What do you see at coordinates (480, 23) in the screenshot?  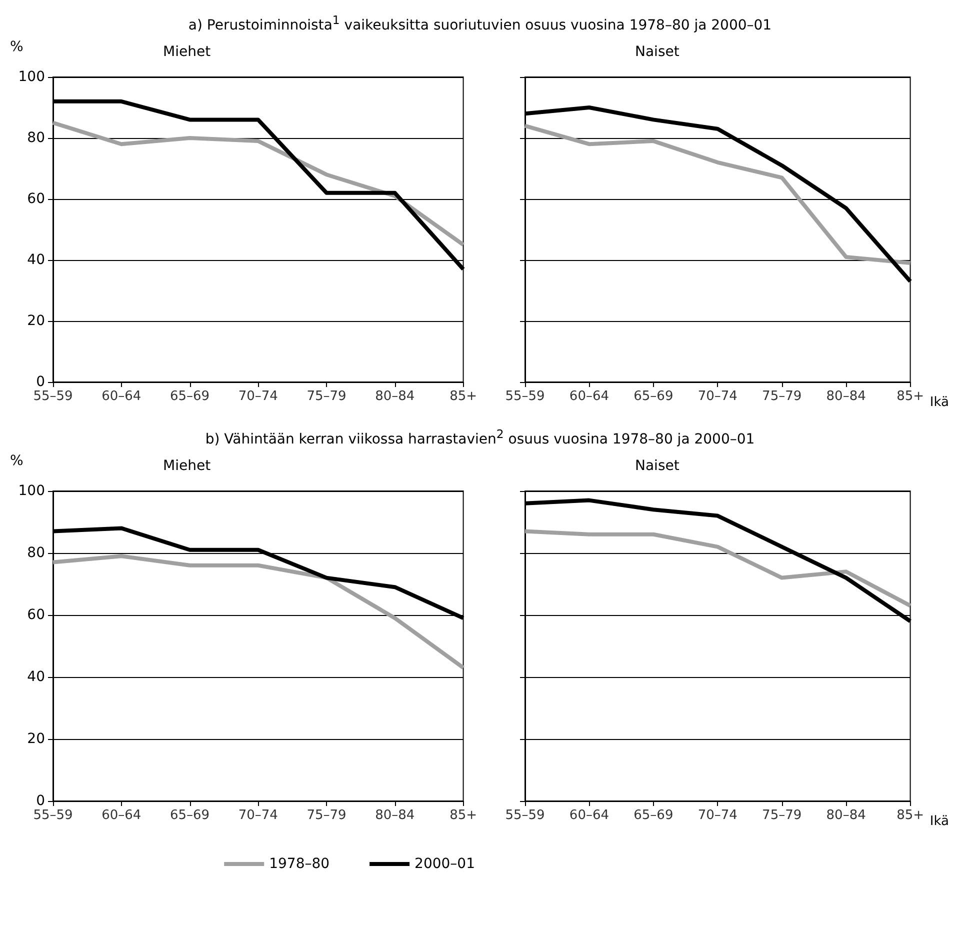 I see `chart-title: a) Perustoiminnoista$^{1}$ vaikeuksitta suoriutuvien osuus vuosina 1978–80 ja 2000–01` at bounding box center [480, 23].